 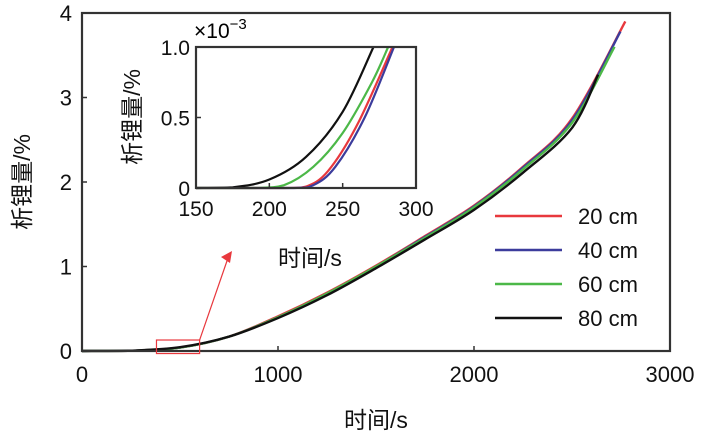 I want to click on main-y-tick-label: 1, so click(x=66, y=267).